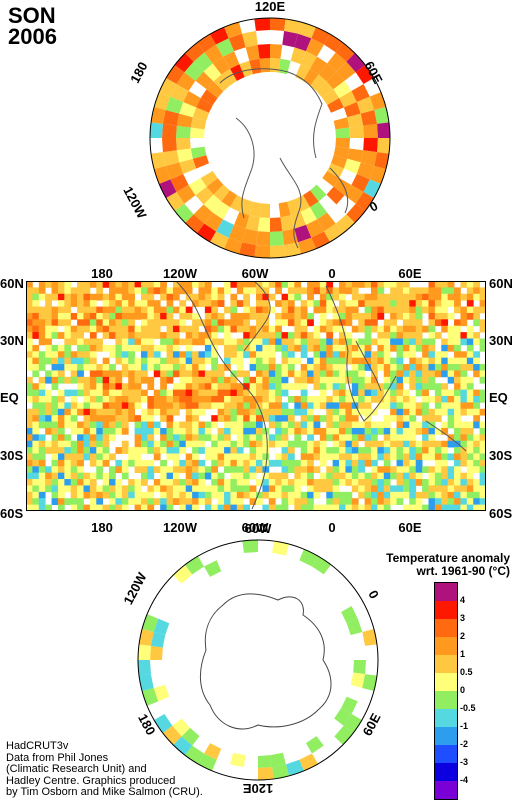 This screenshot has height=800, width=512. Describe the element at coordinates (332, 273) in the screenshot. I see `top-axis-0: 0` at that location.